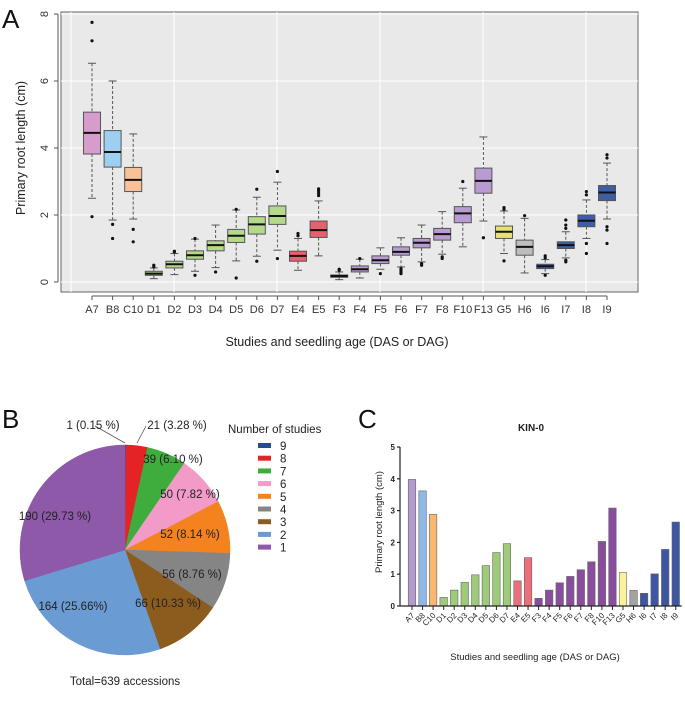  Describe the element at coordinates (454, 598) in the screenshot. I see `bar-D2` at that location.